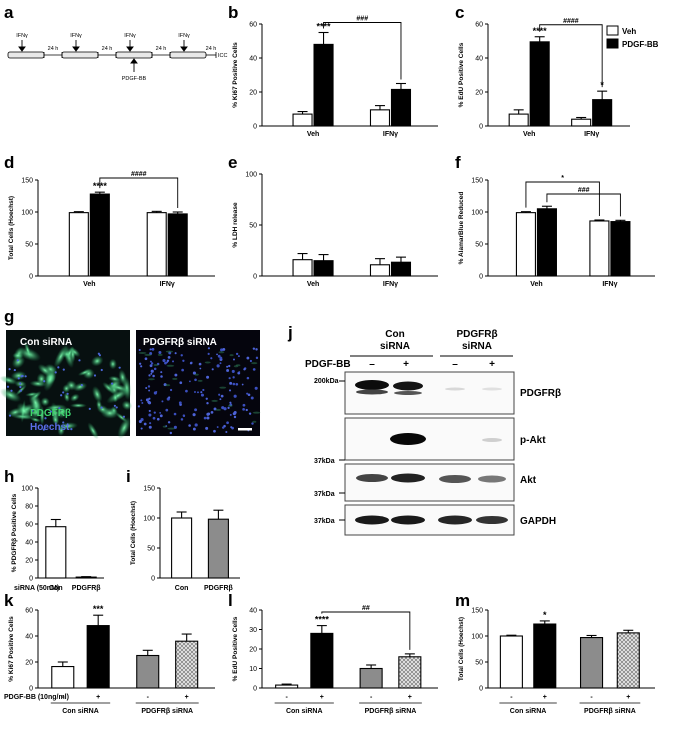  I want to click on ifn-label-2: IFNγ, so click(76, 36).